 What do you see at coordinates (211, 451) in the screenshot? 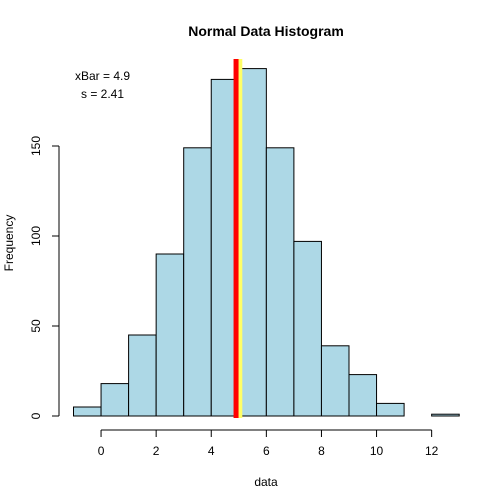
I see `x-tick-label: 4` at bounding box center [211, 451].